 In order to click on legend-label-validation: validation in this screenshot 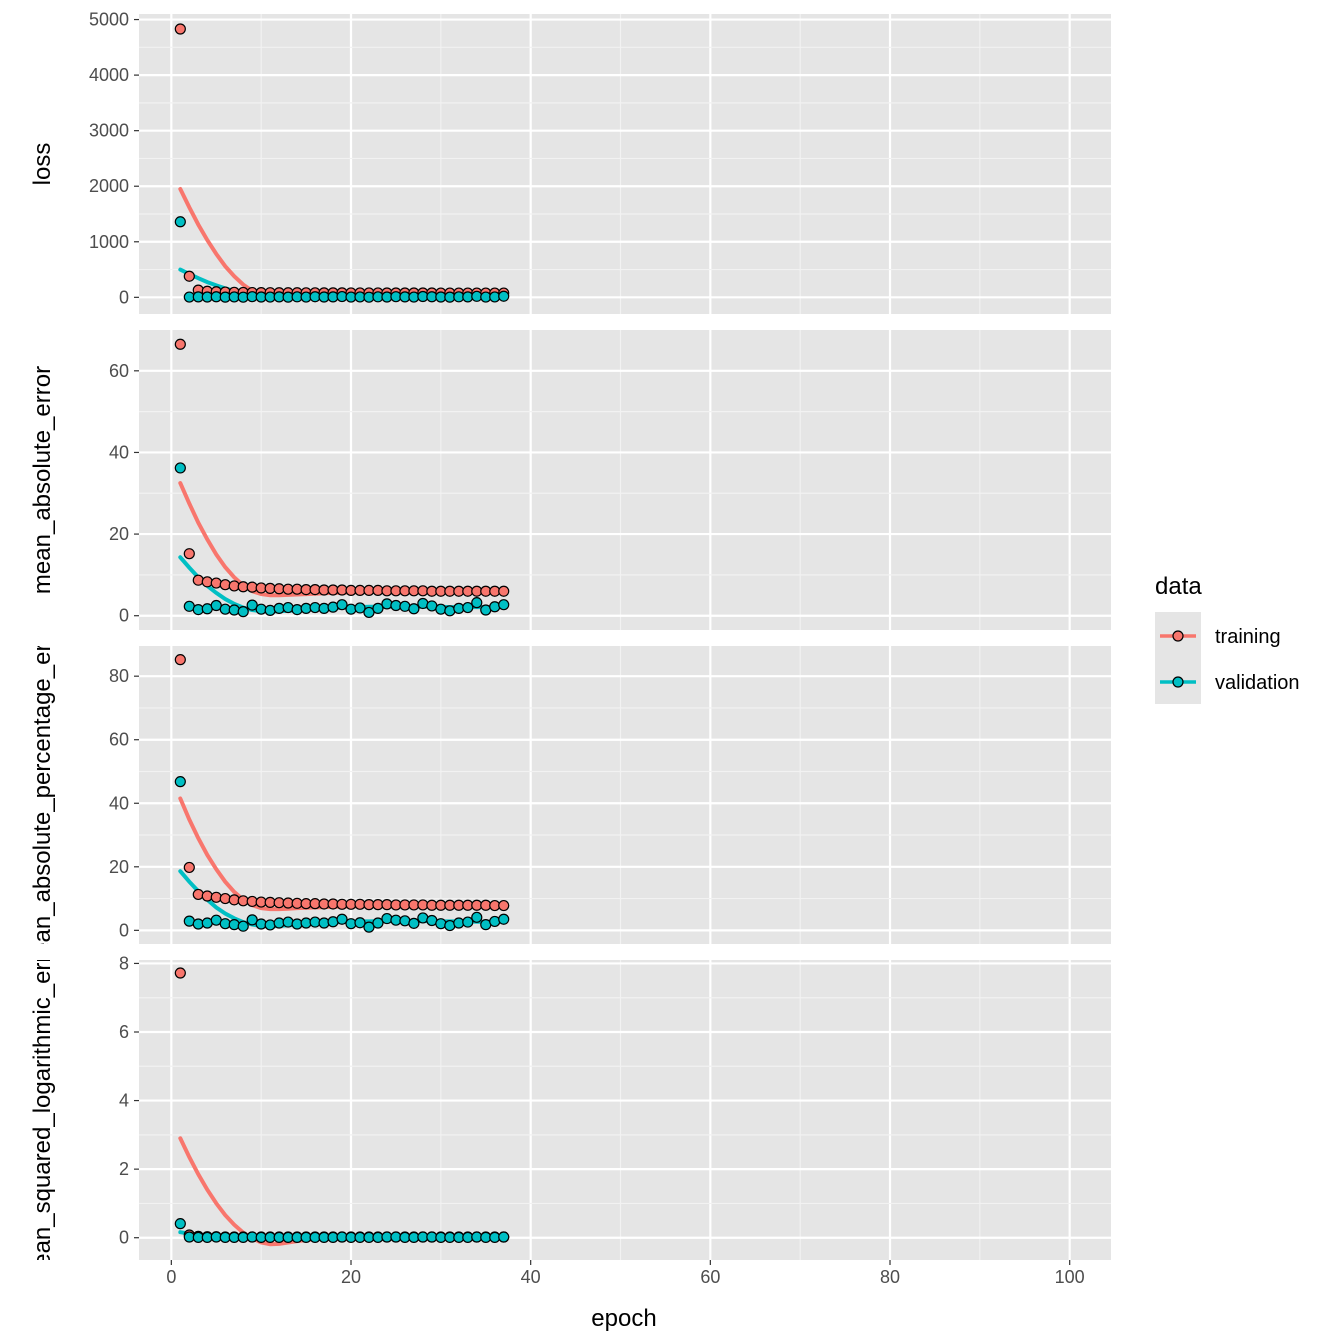, I will do `click(1257, 683)`.